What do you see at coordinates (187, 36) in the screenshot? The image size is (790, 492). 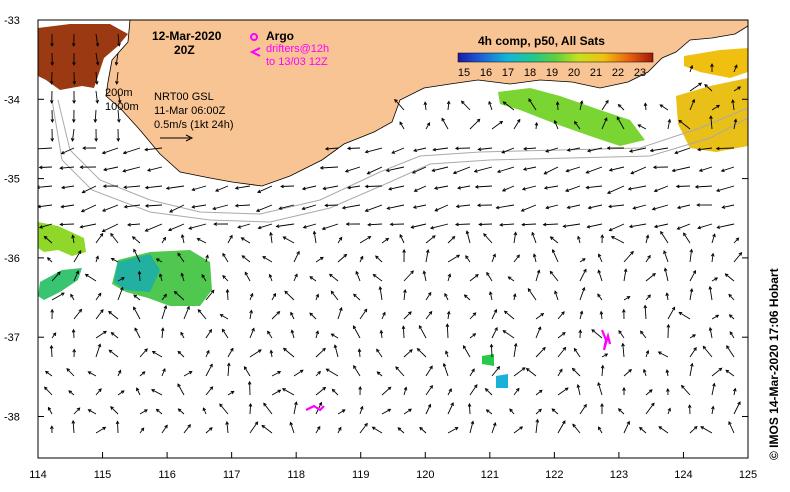 I see `map-date: 12-Mar-2020` at bounding box center [187, 36].